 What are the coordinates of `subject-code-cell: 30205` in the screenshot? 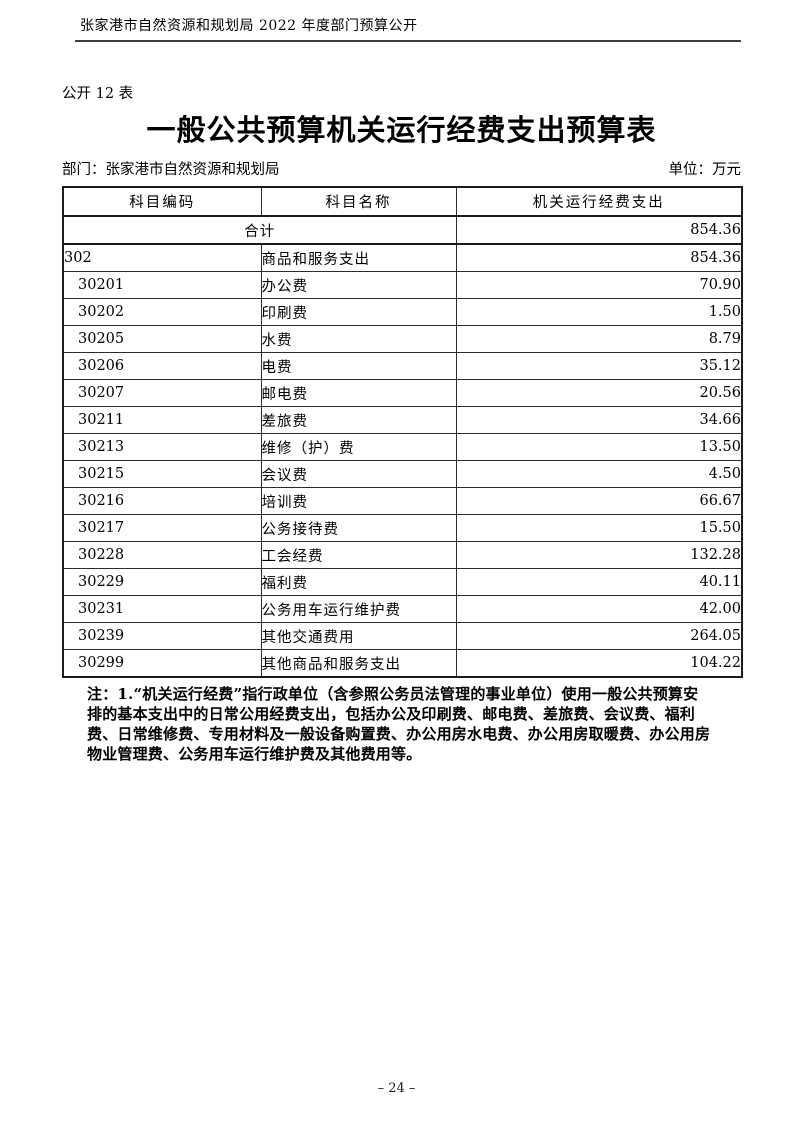 It's located at (162, 339).